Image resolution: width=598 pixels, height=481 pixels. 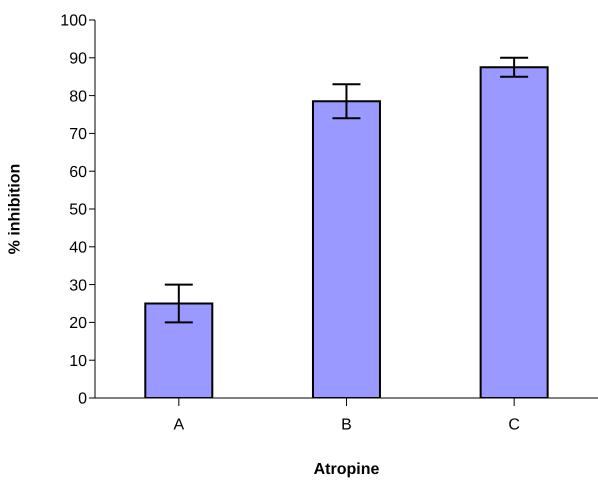 What do you see at coordinates (78, 210) in the screenshot?
I see `y-tick-label: 50` at bounding box center [78, 210].